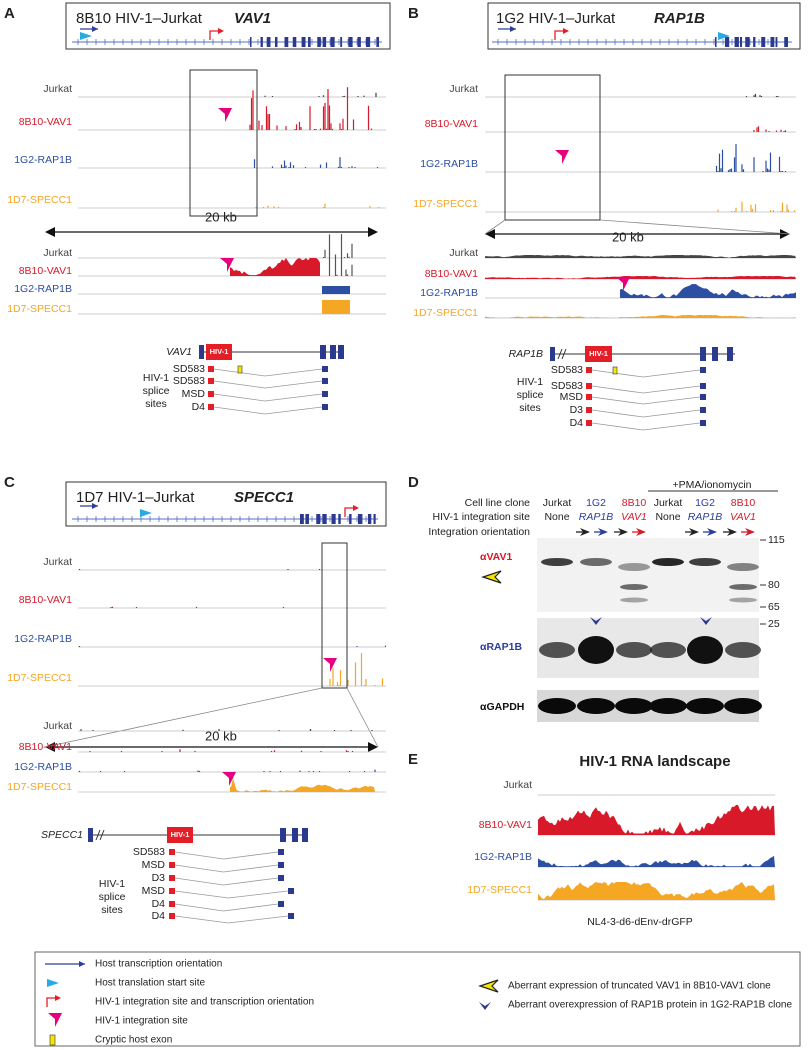  Describe the element at coordinates (219, 351) in the screenshot. I see `hiv-label: HIV-1` at that location.